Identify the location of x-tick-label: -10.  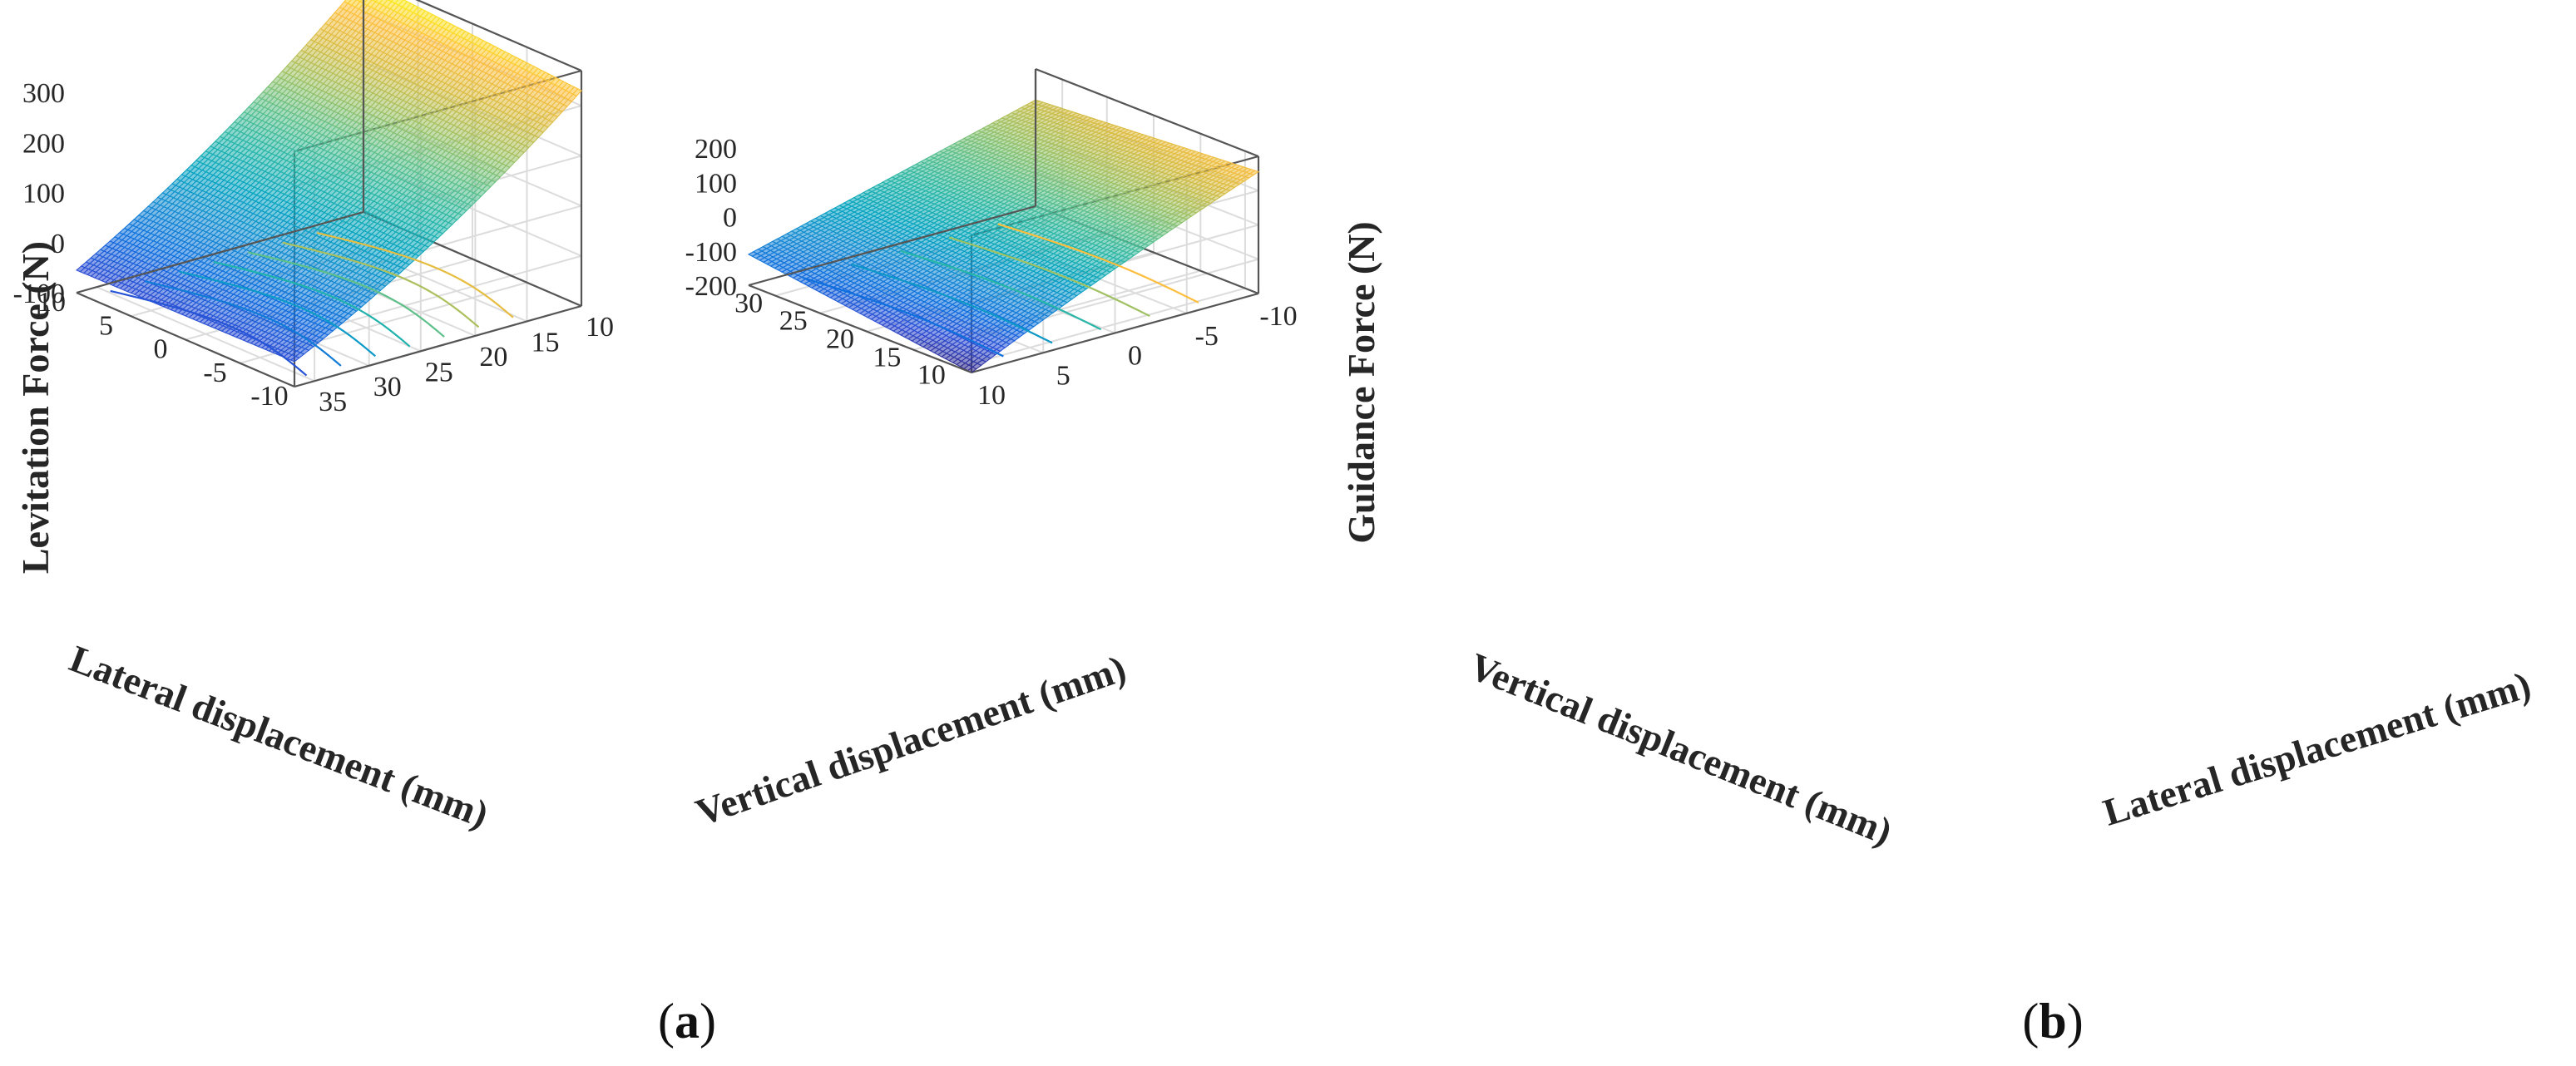
(269, 396).